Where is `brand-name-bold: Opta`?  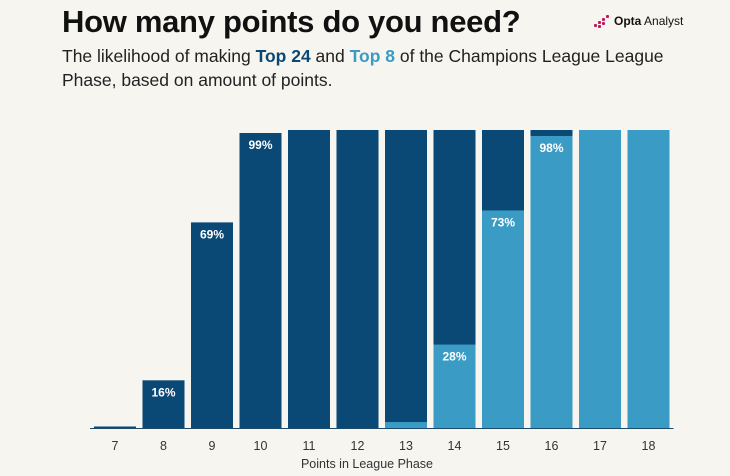
brand-name-bold: Opta is located at coordinates (628, 21).